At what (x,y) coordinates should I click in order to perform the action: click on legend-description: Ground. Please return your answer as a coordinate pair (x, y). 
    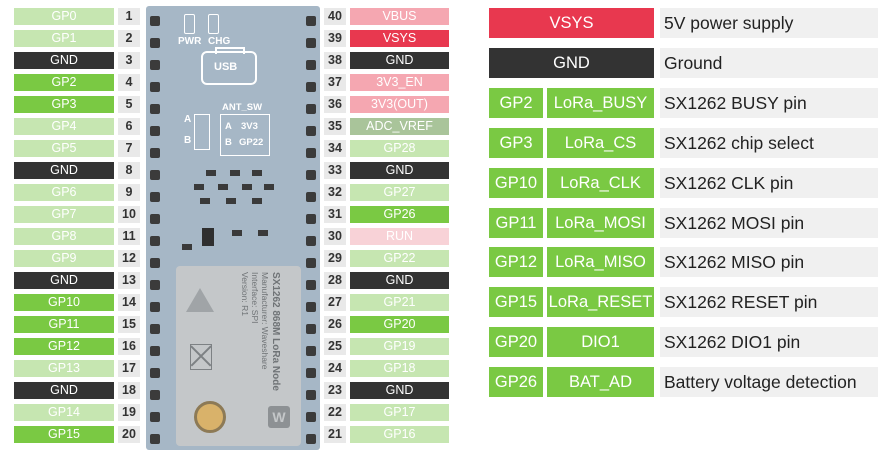
    Looking at the image, I should click on (769, 62).